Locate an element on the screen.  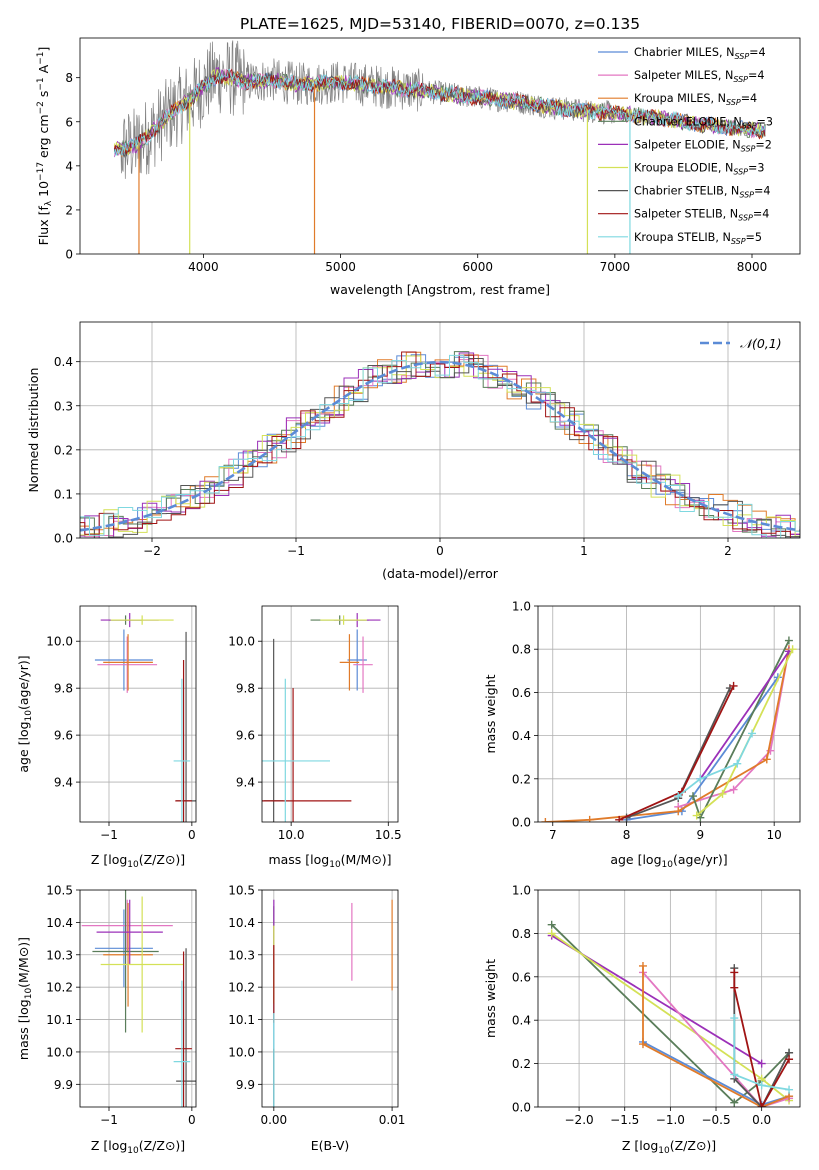
line-salpeter_stelib is located at coordinates (761, 1039).